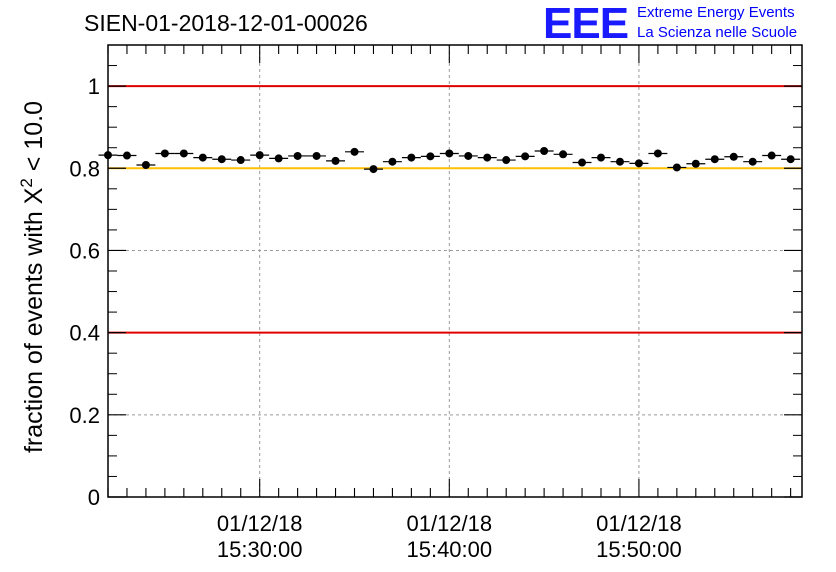 The image size is (836, 572). I want to click on logo-mark: EEE, so click(586, 24).